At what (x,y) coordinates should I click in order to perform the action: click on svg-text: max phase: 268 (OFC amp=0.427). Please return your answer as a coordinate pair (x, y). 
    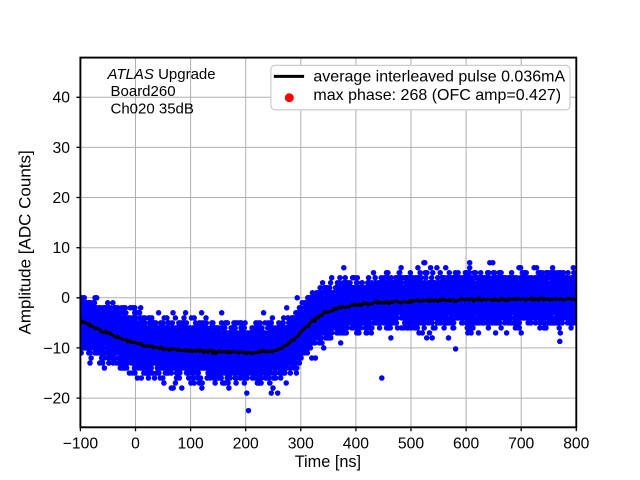
    Looking at the image, I should click on (437, 95).